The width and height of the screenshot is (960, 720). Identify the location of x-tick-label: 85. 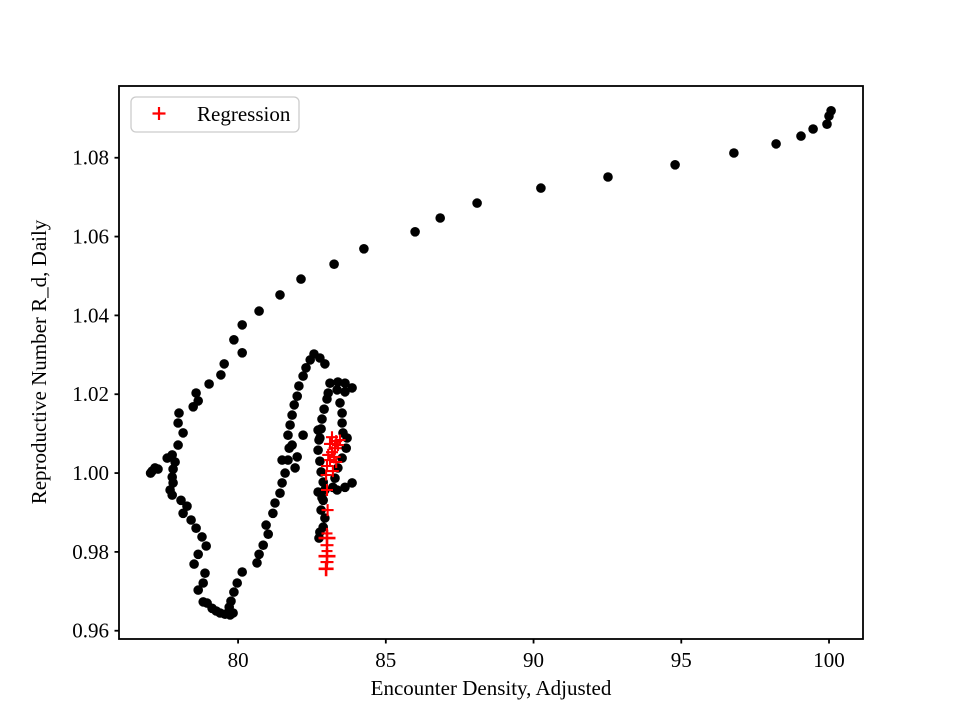
(385, 660).